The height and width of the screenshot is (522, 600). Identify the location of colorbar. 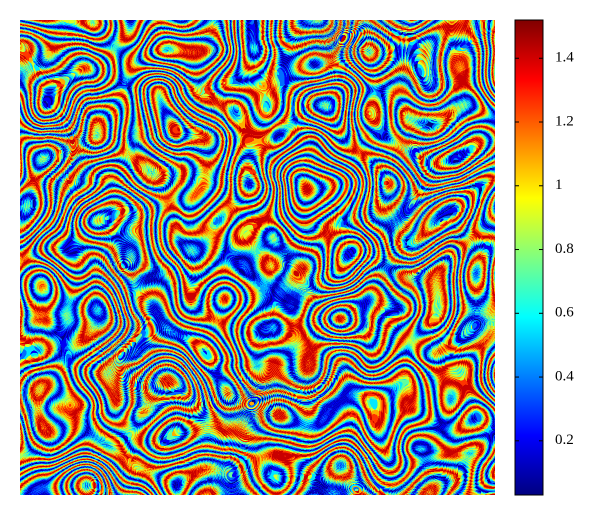
(529, 257).